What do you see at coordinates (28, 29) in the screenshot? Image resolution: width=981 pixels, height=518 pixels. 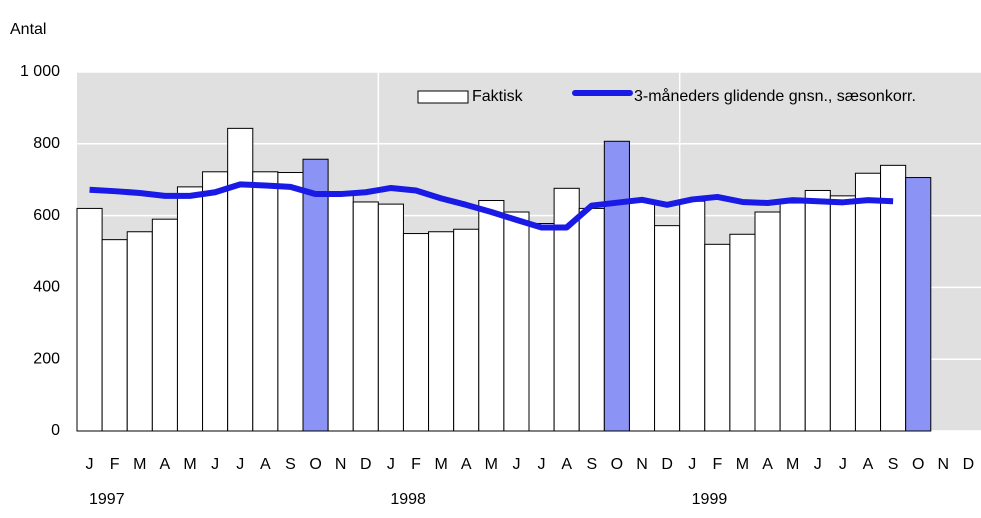 I see `y-axis-label: Antal` at bounding box center [28, 29].